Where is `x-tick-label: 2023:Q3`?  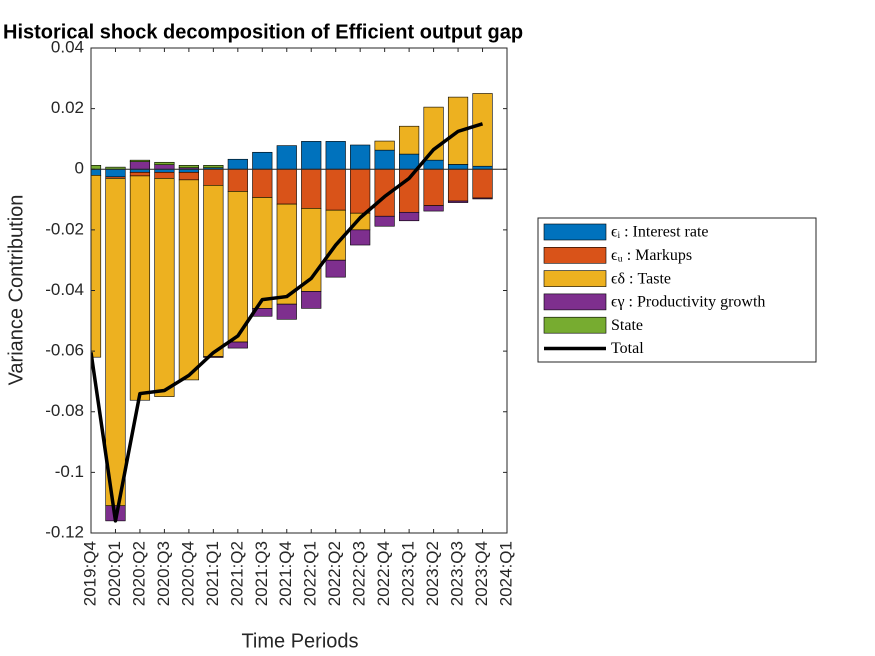 x-tick-label: 2023:Q3 is located at coordinates (457, 573).